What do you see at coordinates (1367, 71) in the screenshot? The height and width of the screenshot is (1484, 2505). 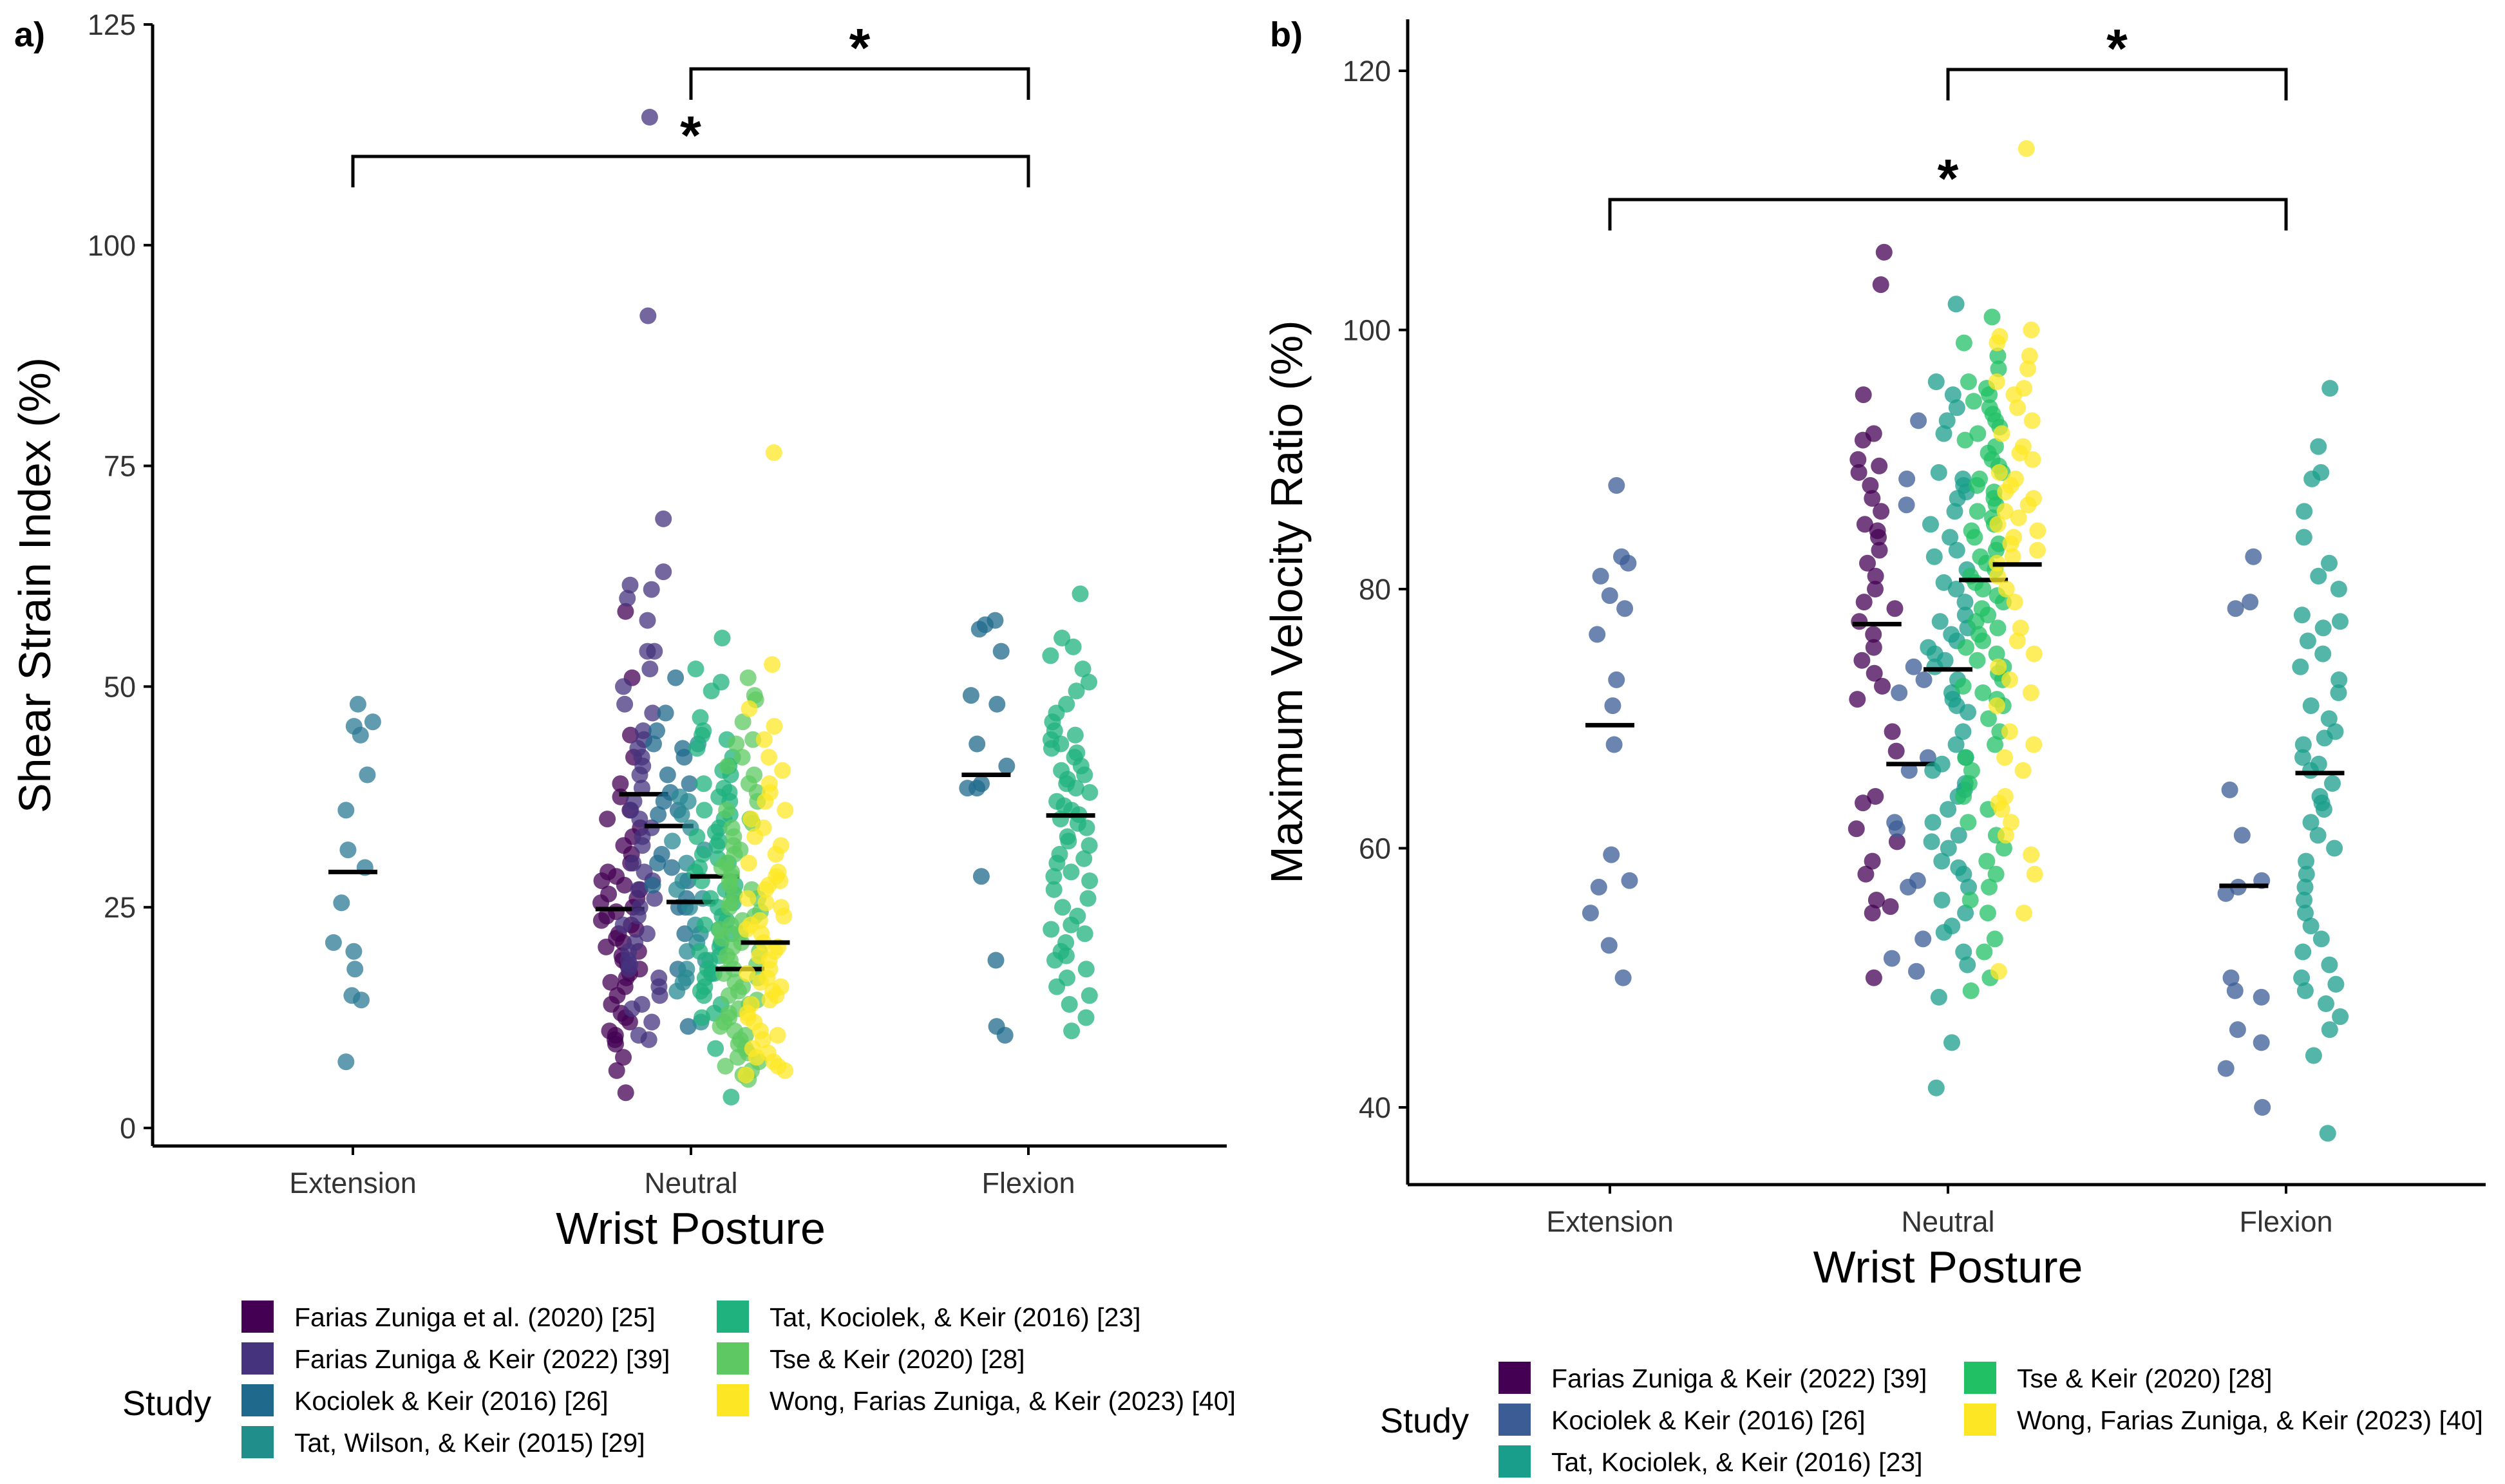 I see `y-tick-label: 120` at bounding box center [1367, 71].